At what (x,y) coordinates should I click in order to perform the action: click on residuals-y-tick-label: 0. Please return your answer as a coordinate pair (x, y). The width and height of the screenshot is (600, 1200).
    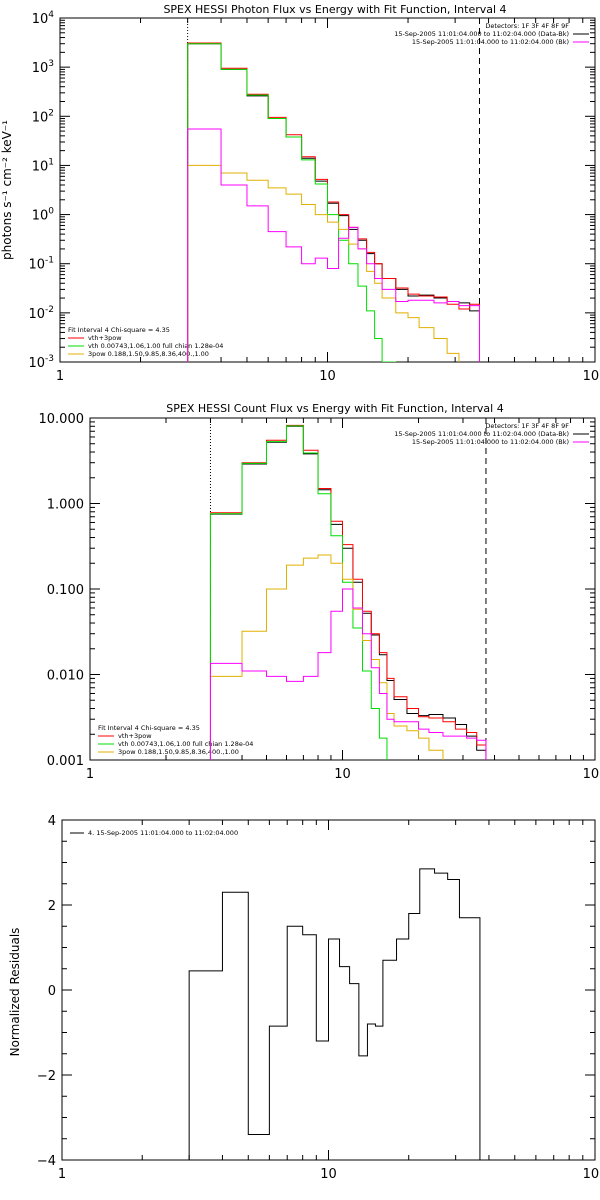
    Looking at the image, I should click on (52, 991).